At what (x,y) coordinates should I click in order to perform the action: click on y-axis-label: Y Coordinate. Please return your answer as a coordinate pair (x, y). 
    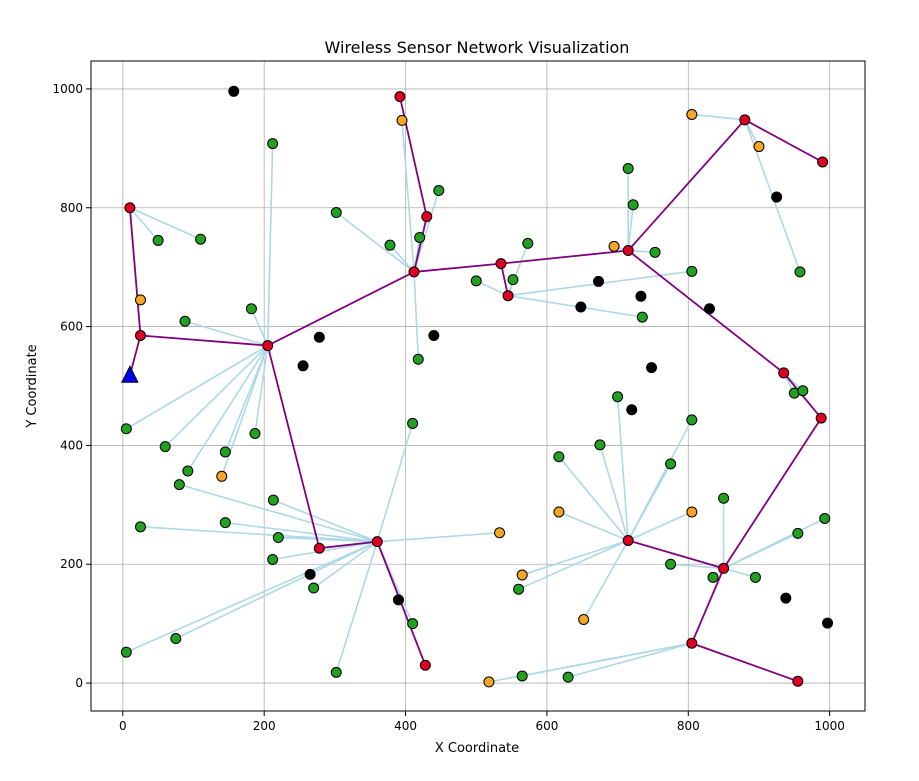
    Looking at the image, I should click on (32, 386).